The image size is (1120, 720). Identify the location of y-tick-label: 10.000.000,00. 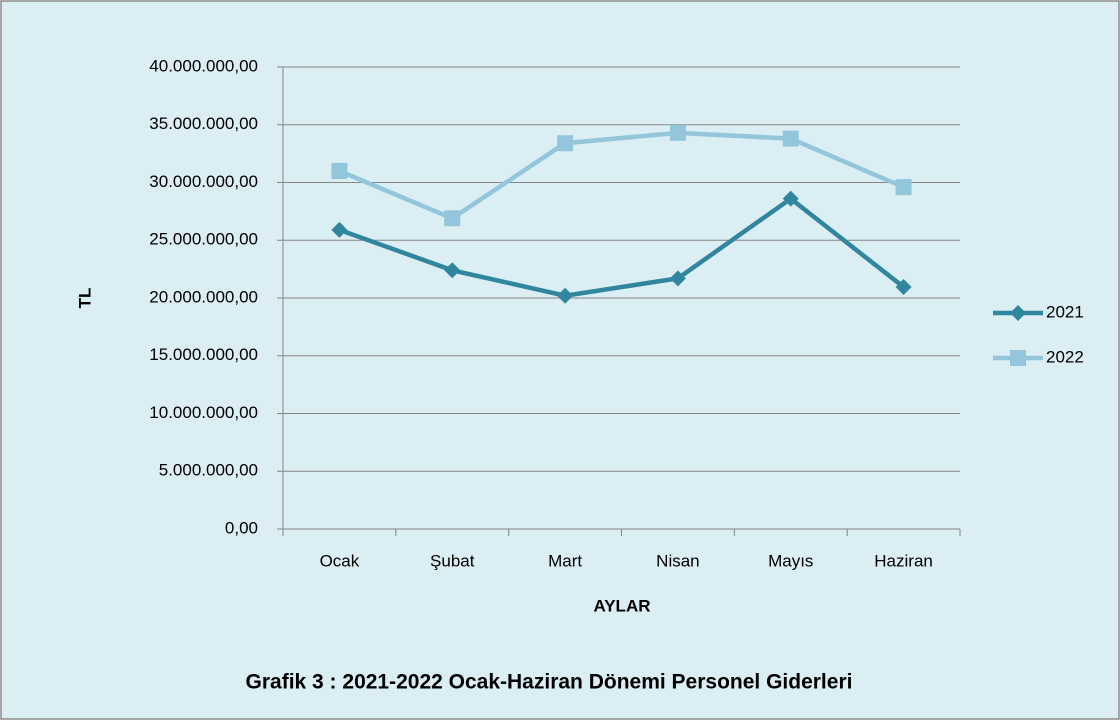
(203, 412).